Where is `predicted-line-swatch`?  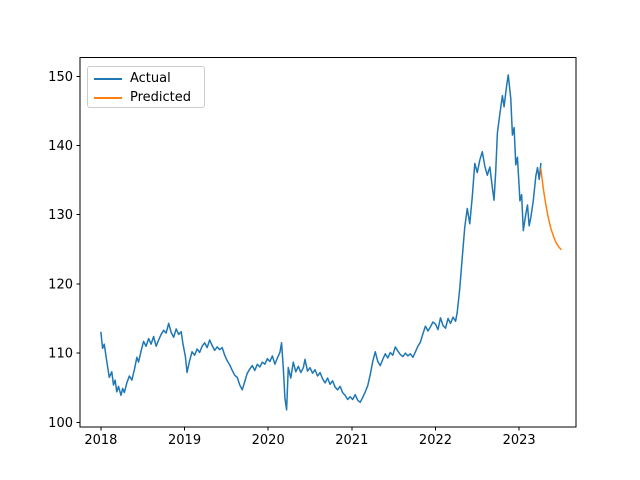
predicted-line-swatch is located at coordinates (108, 97).